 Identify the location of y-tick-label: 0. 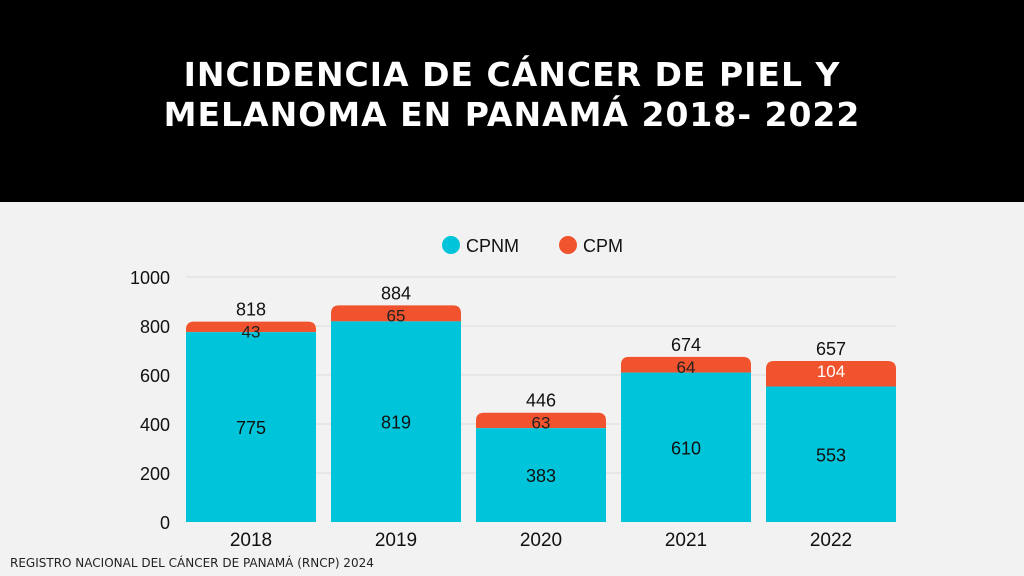
(165, 523).